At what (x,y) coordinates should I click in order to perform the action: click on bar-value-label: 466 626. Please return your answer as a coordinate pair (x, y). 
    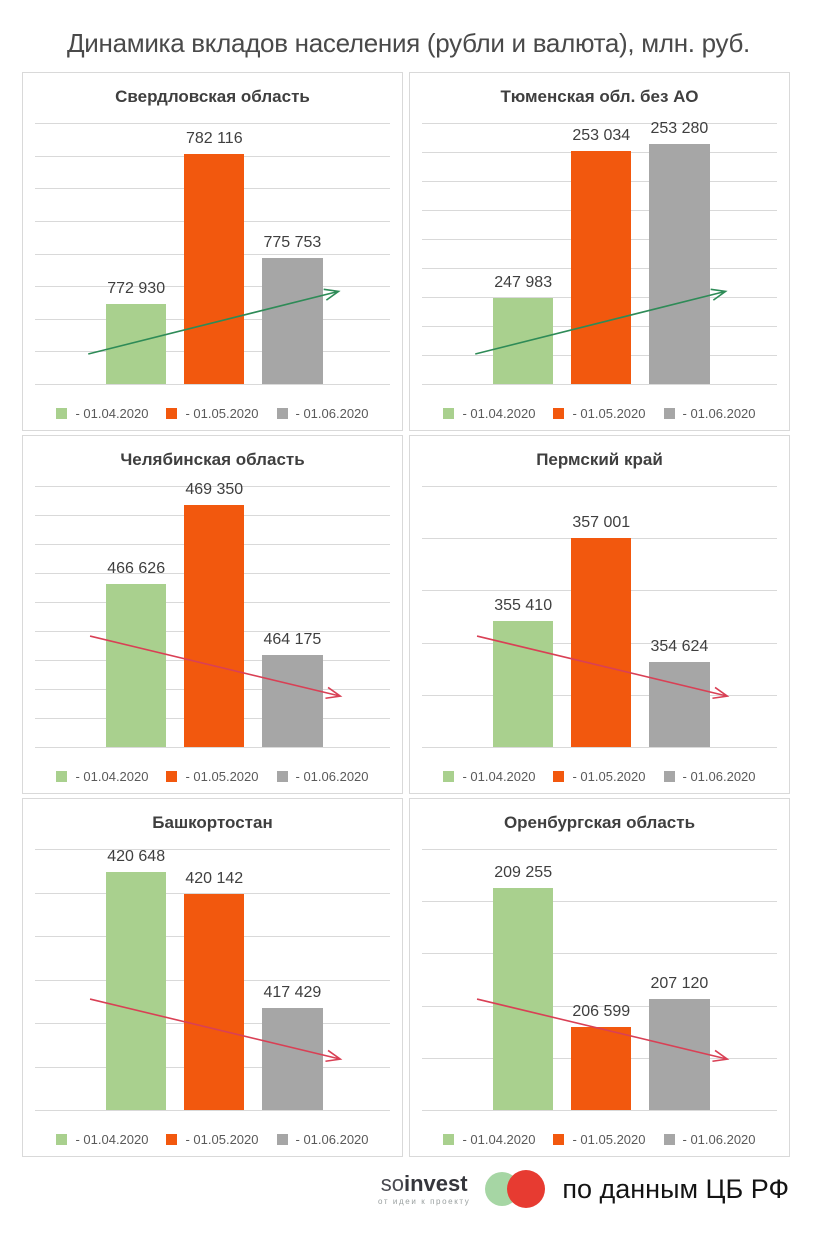
    Looking at the image, I should click on (136, 568).